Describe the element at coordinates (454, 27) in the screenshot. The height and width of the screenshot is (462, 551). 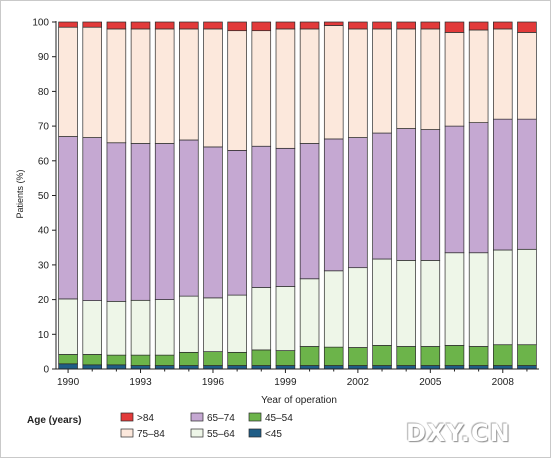
I see `bar-segment-2006->84` at that location.